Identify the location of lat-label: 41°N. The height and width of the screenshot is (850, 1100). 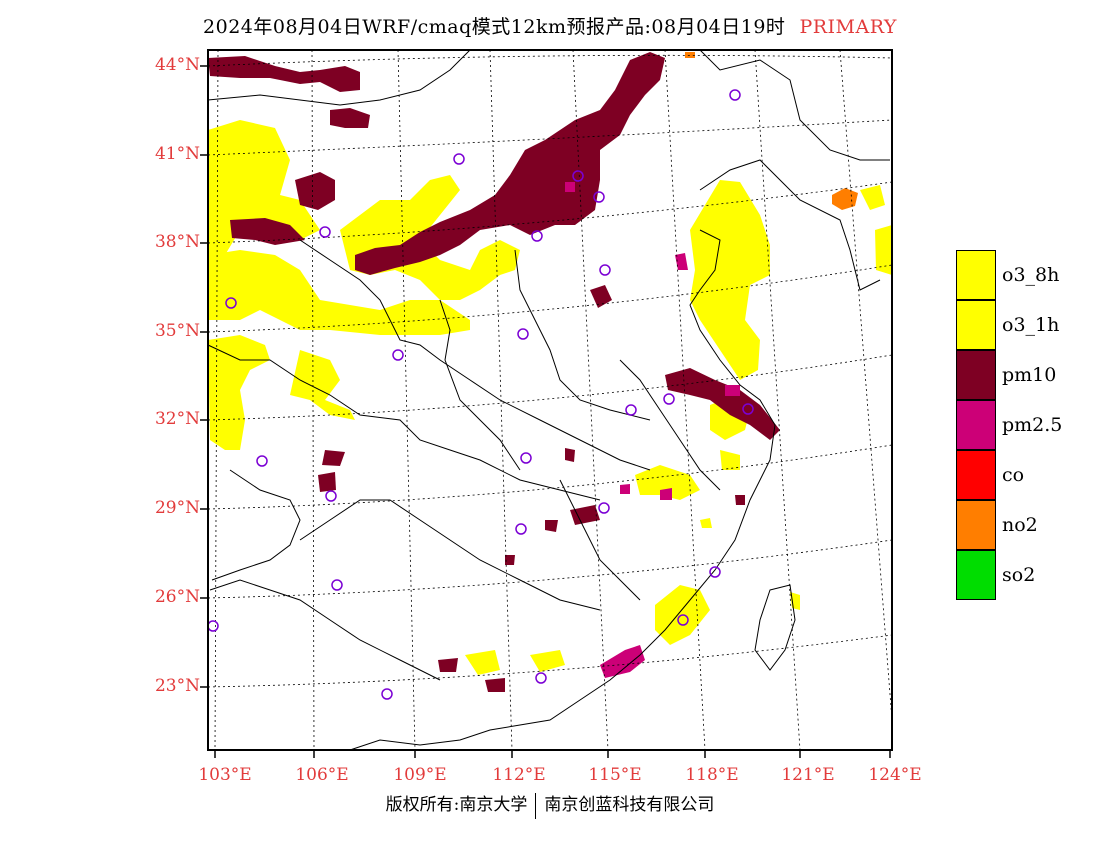
(177, 154).